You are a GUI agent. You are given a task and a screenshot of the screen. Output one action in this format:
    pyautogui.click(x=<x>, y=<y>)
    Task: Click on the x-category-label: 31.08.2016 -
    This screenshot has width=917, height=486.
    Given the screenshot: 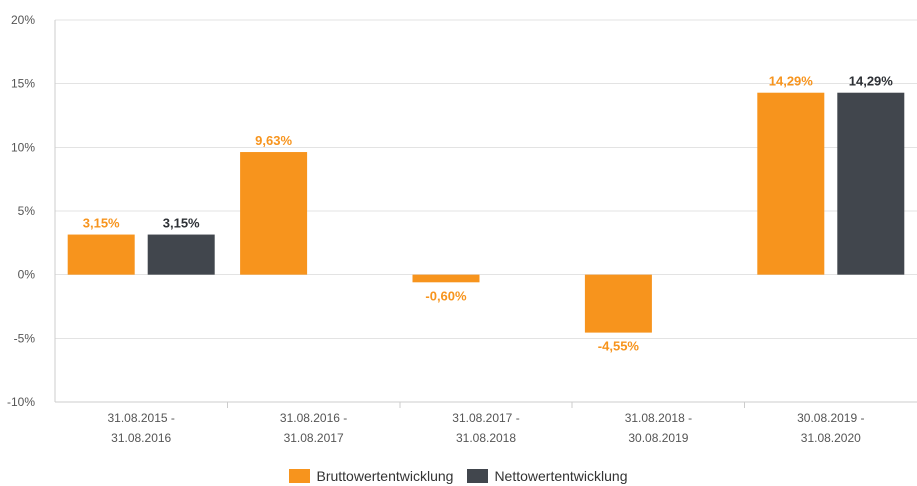 What is the action you would take?
    pyautogui.click(x=313, y=418)
    